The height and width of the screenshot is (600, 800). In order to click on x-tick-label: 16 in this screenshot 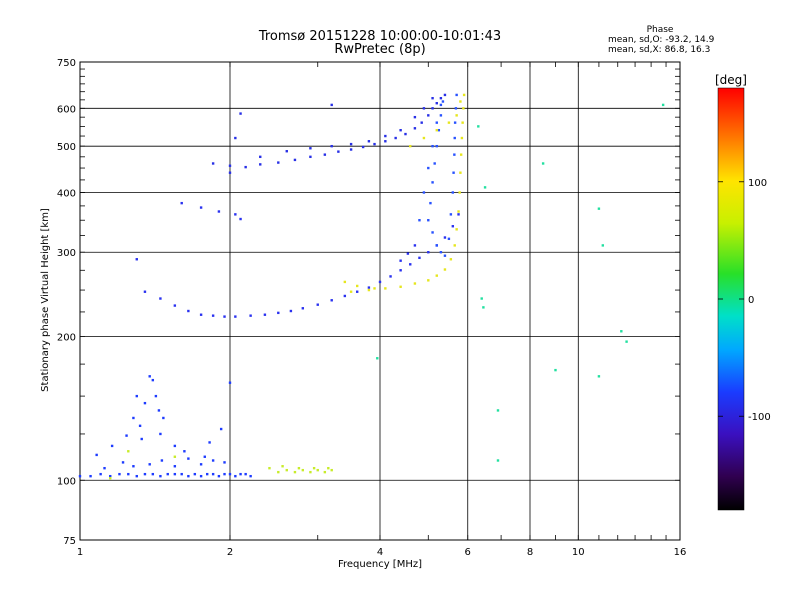, I will do `click(680, 552)`.